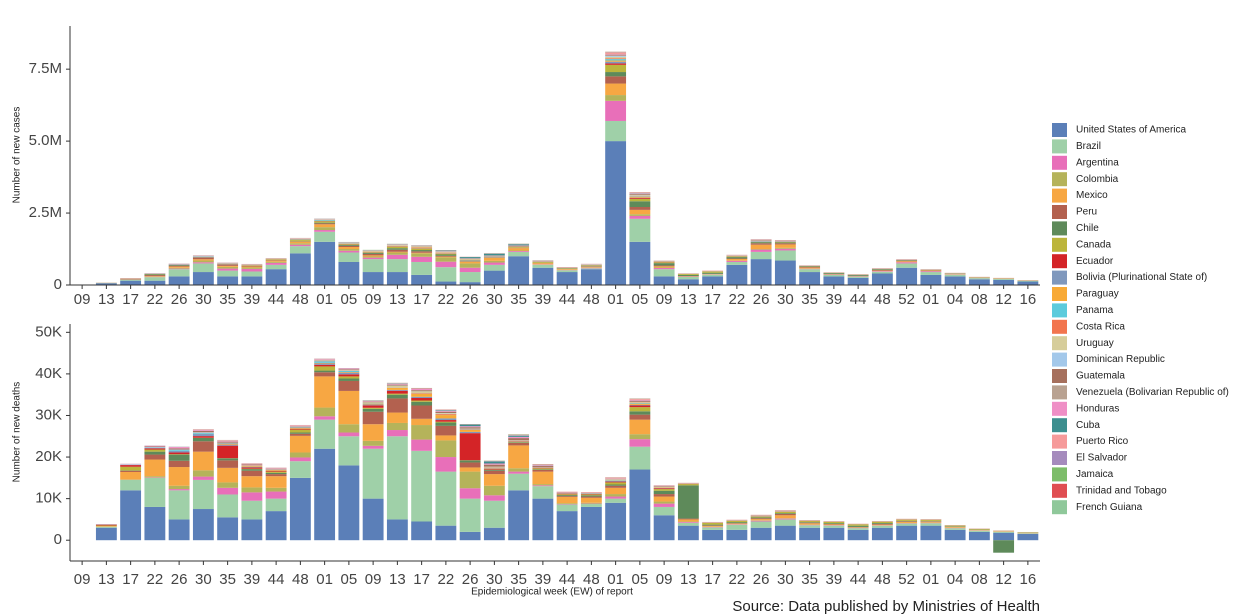 The height and width of the screenshot is (616, 1238). Describe the element at coordinates (82, 299) in the screenshot. I see `x-tick-label: 09` at that location.